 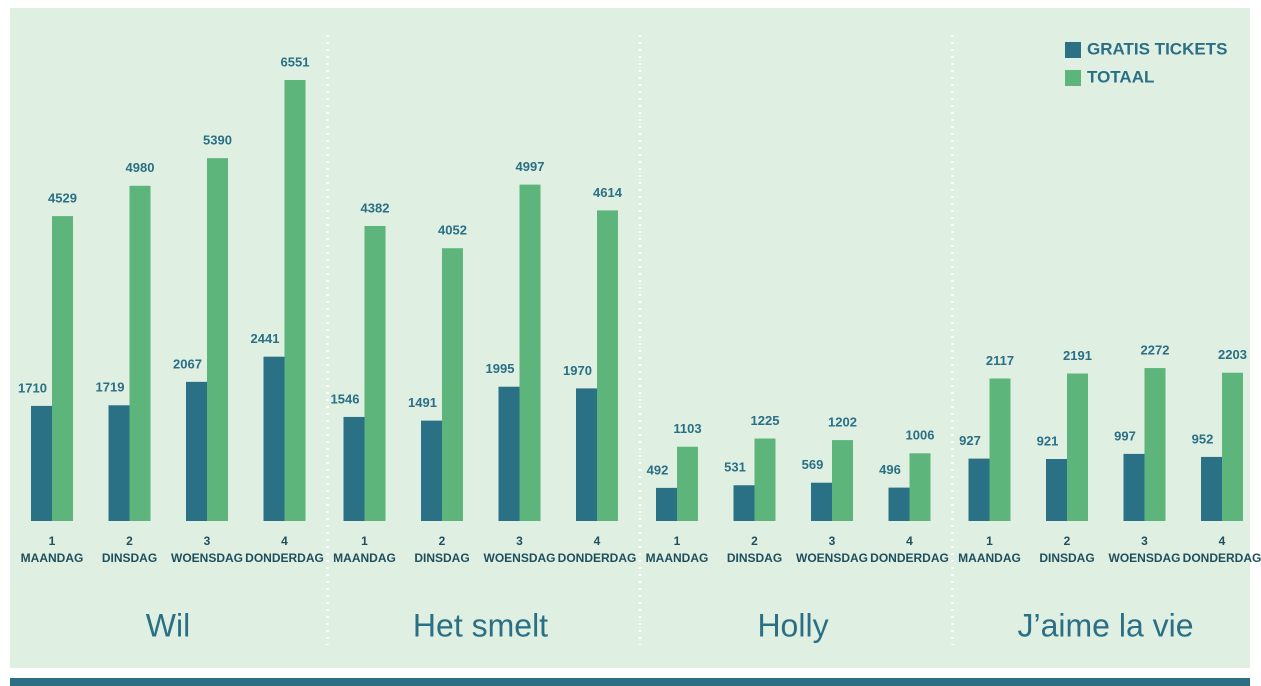 What do you see at coordinates (920, 435) in the screenshot?
I see `value-label: 1006` at bounding box center [920, 435].